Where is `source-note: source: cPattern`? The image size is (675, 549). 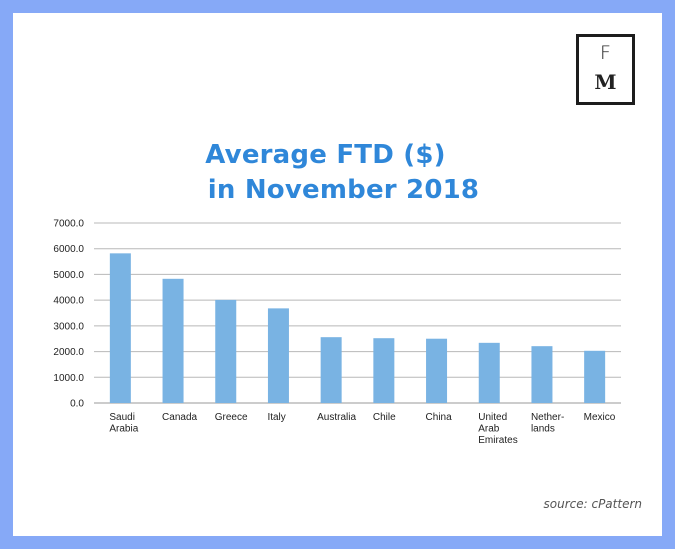
source-note: source: cPattern is located at coordinates (593, 504).